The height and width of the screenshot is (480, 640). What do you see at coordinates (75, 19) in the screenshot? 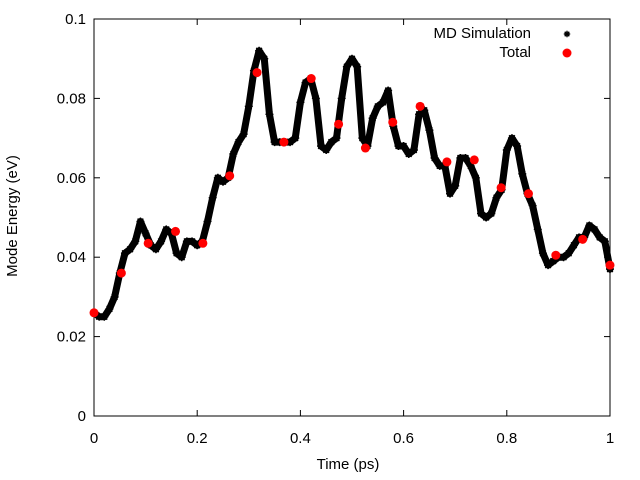
I see `y-tick-label: 0.1` at bounding box center [75, 19].